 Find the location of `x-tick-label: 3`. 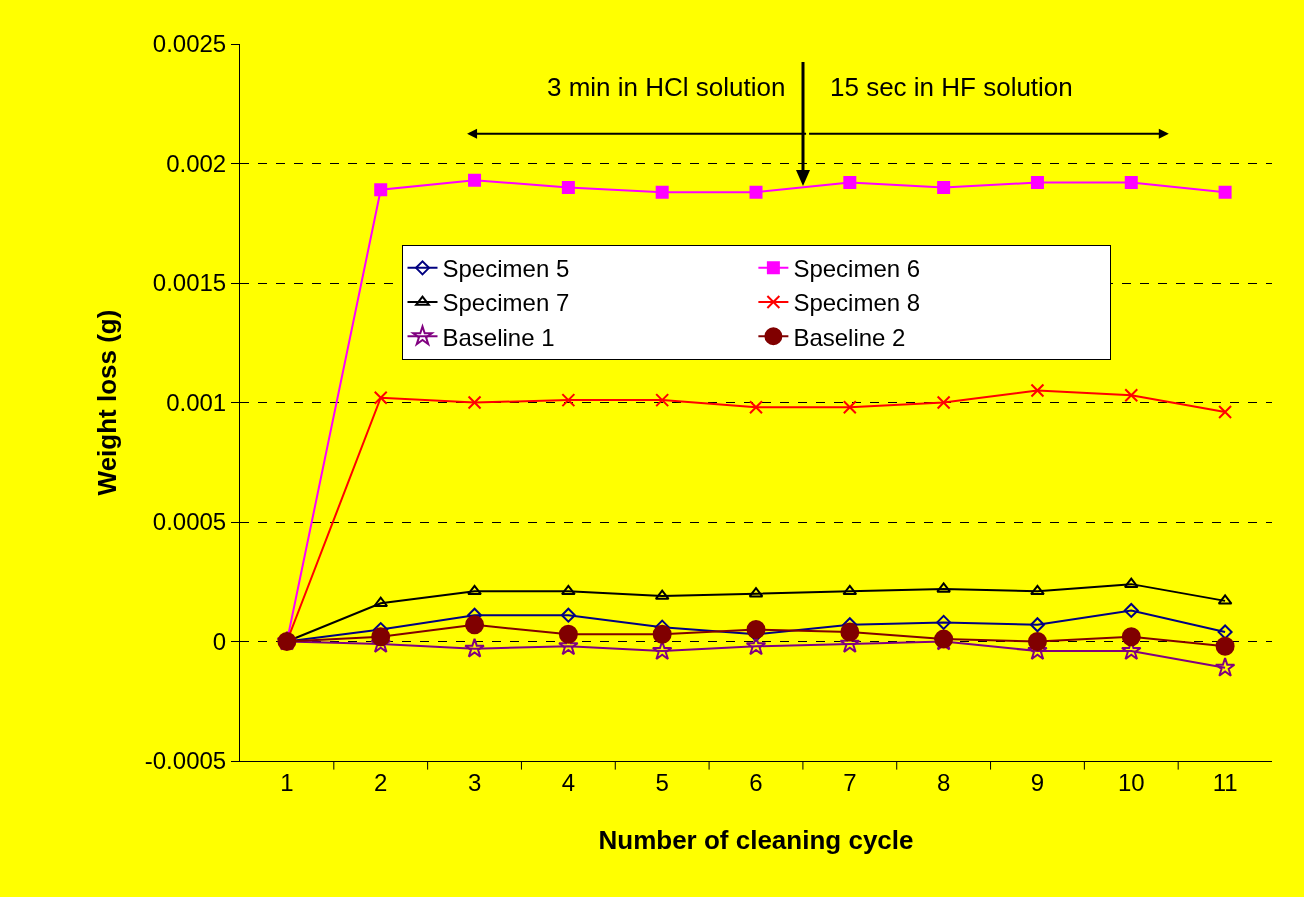

x-tick-label: 3 is located at coordinates (474, 782).